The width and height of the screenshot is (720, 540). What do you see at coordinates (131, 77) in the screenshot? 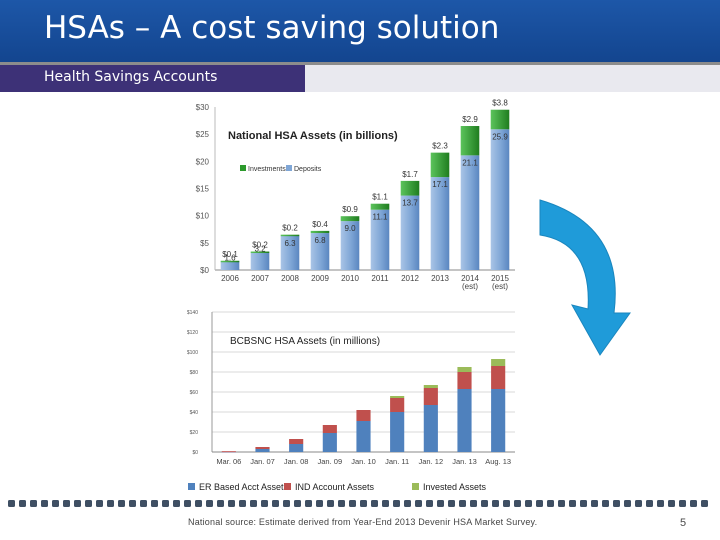
I see `slide-subtitle: Health Savings Accounts` at bounding box center [131, 77].